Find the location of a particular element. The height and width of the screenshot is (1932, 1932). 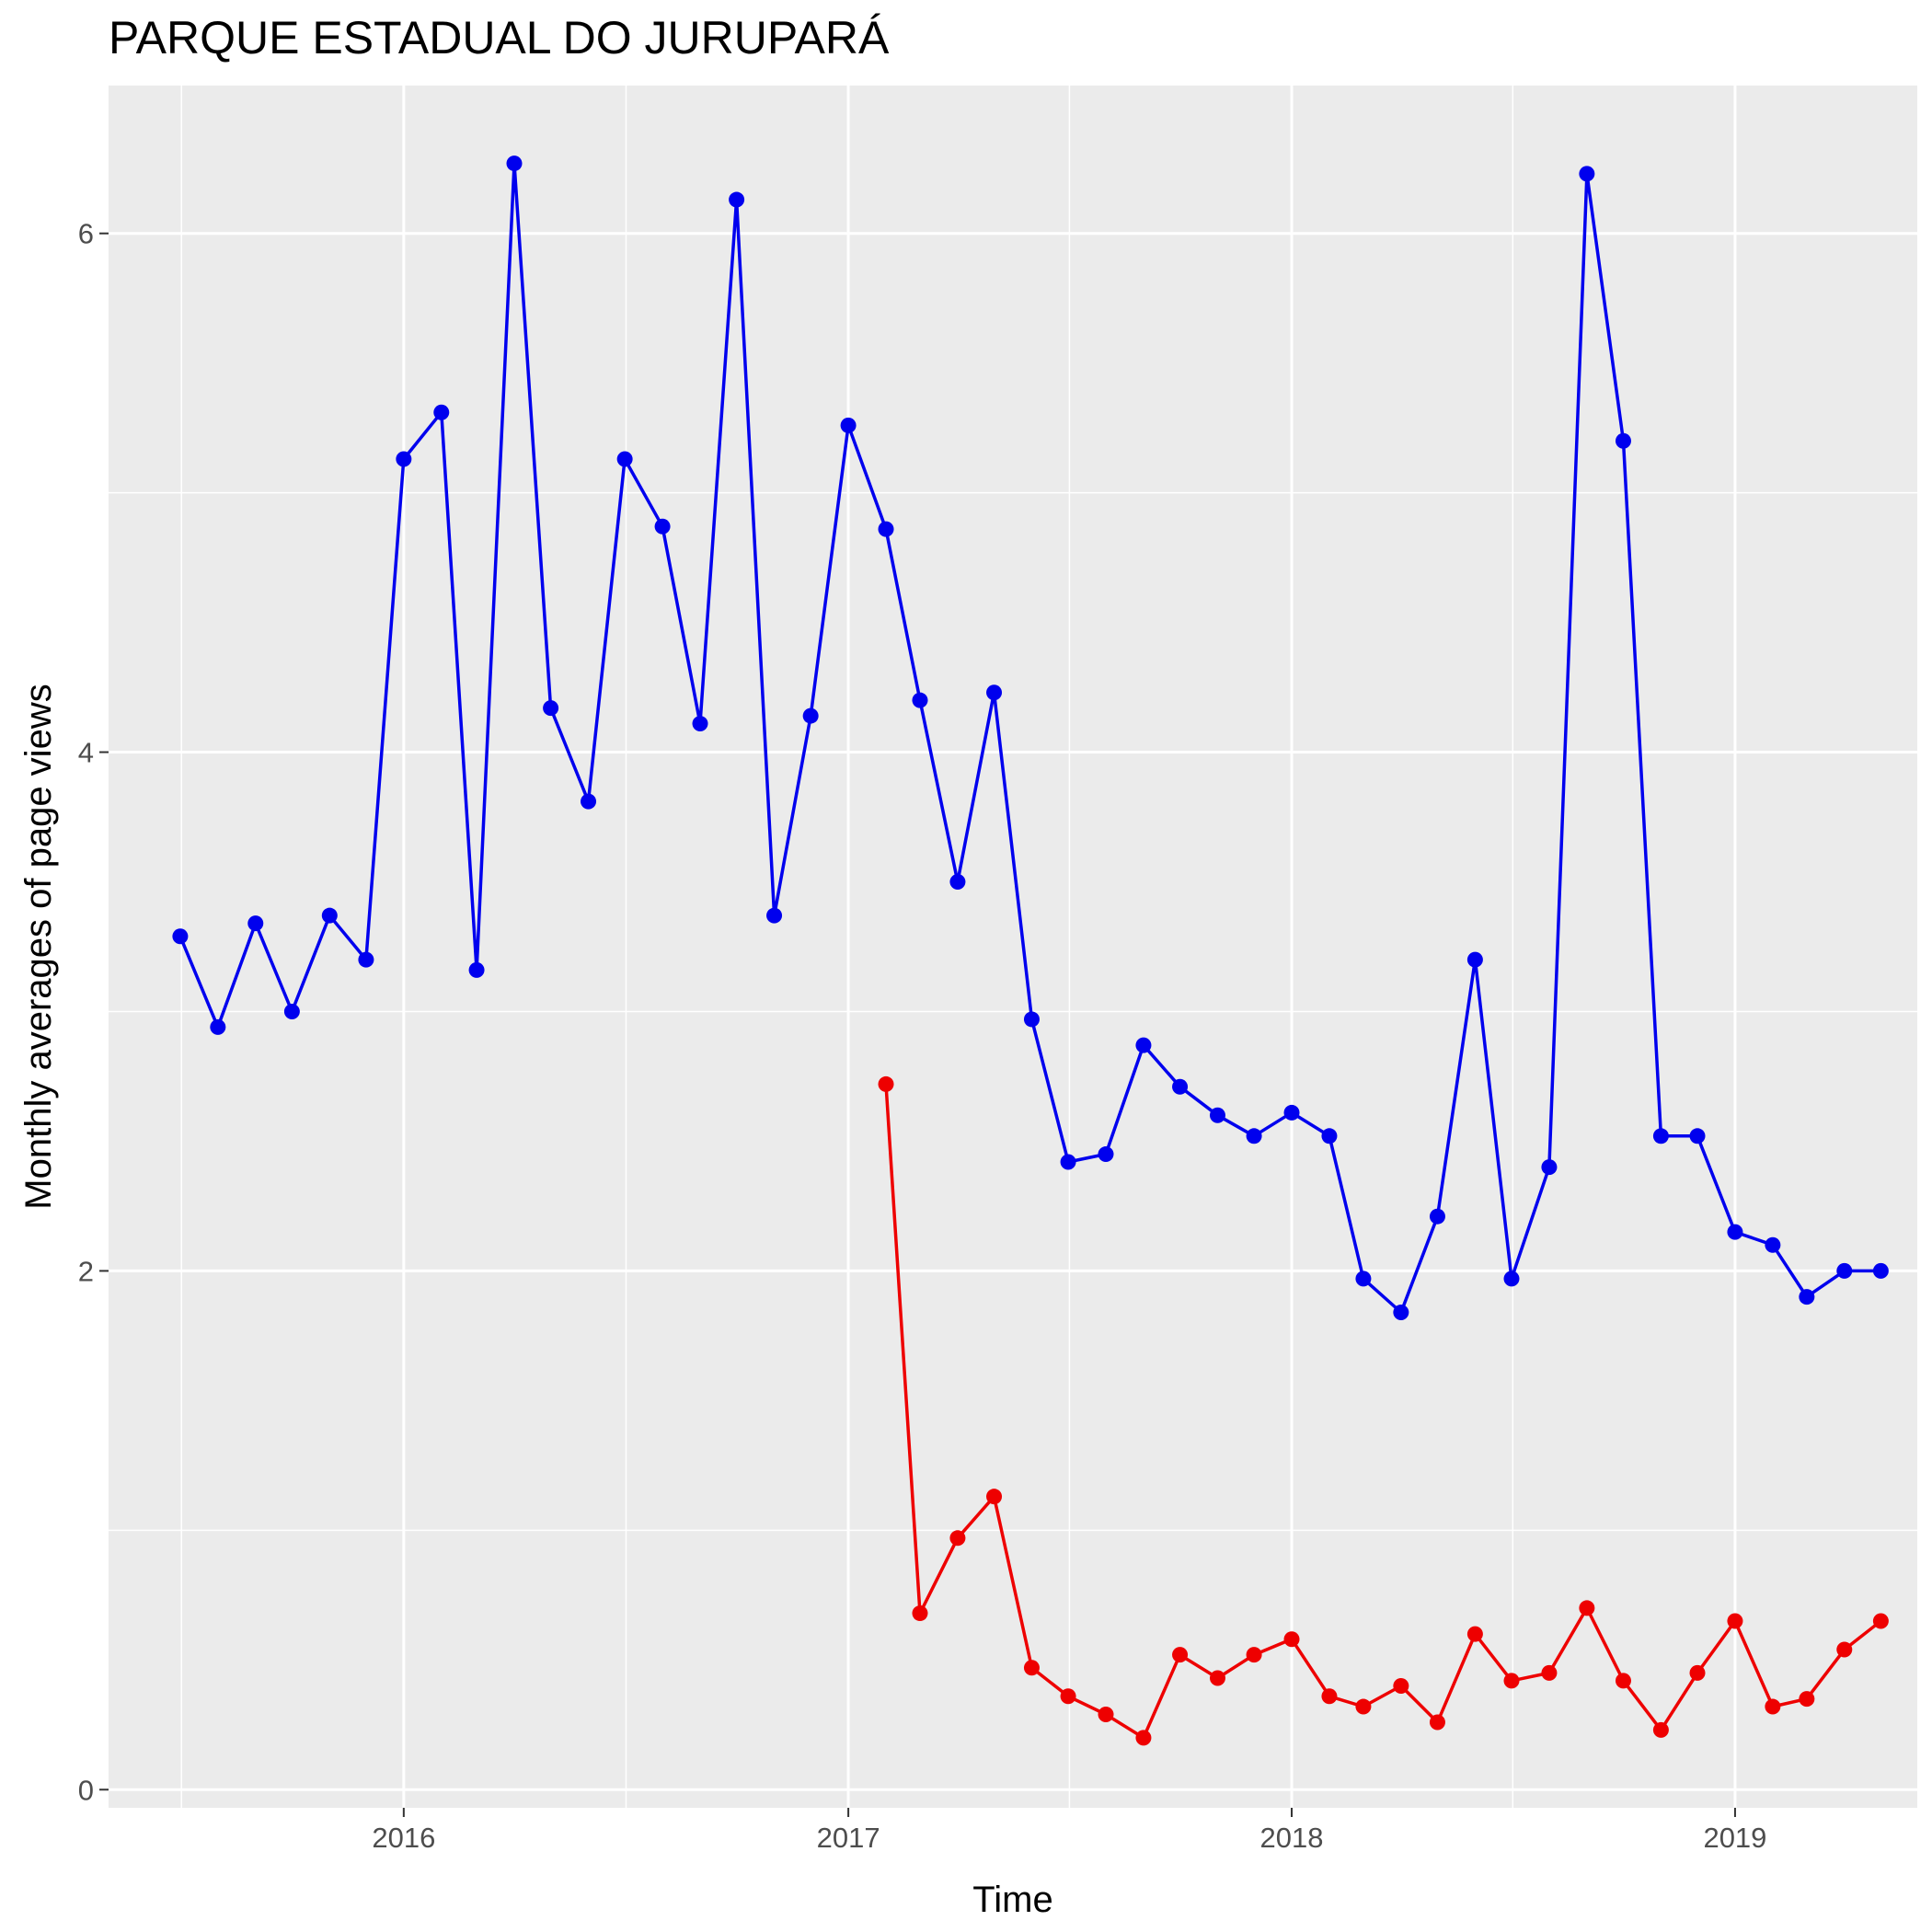

y-tick-label: 6 is located at coordinates (86, 234).